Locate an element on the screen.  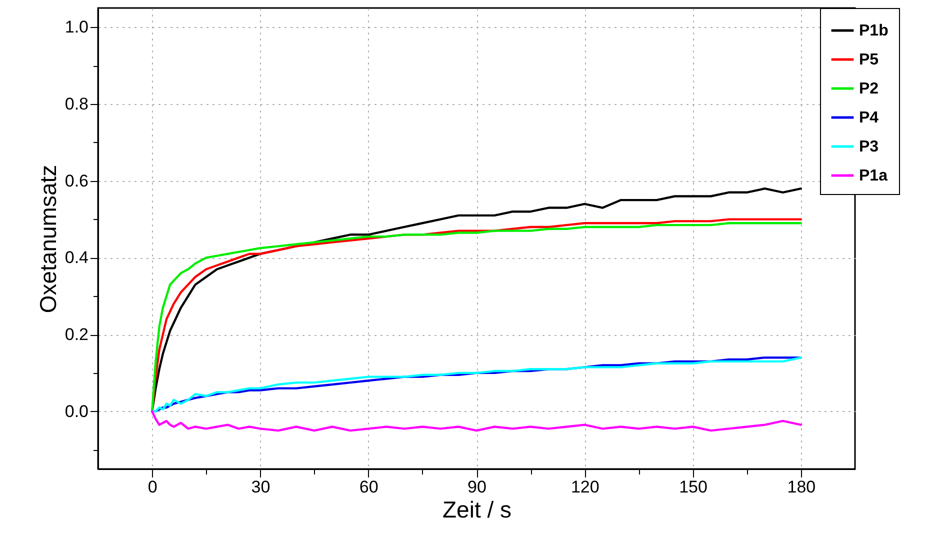
legend-label: P5 is located at coordinates (869, 60).